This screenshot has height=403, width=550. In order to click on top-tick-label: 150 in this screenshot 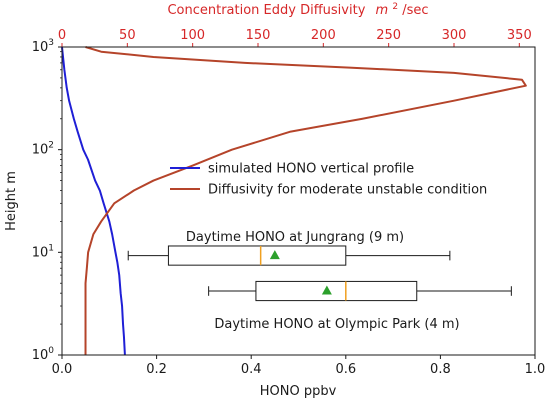, I will do `click(258, 35)`.